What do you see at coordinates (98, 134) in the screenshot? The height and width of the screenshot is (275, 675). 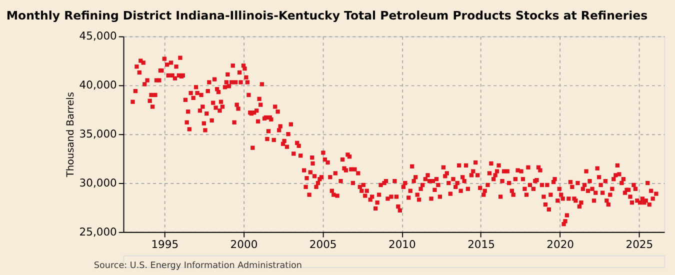 I see `y-tick-label: 35,000` at bounding box center [98, 134].